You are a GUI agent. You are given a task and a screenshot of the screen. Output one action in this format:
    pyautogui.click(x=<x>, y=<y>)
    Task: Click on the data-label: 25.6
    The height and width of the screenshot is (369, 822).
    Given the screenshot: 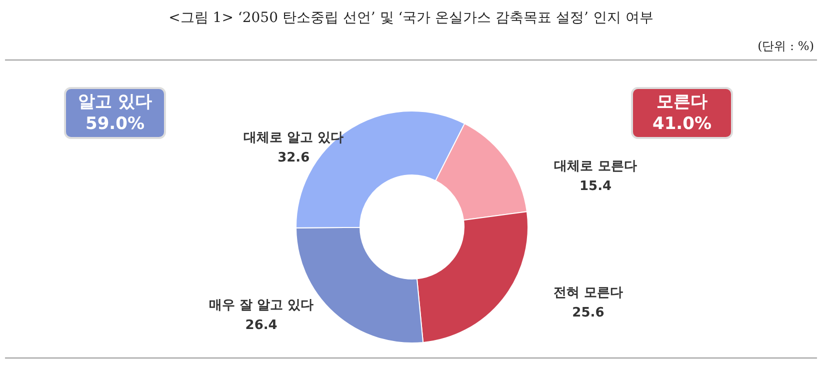 What is the action you would take?
    pyautogui.click(x=588, y=312)
    